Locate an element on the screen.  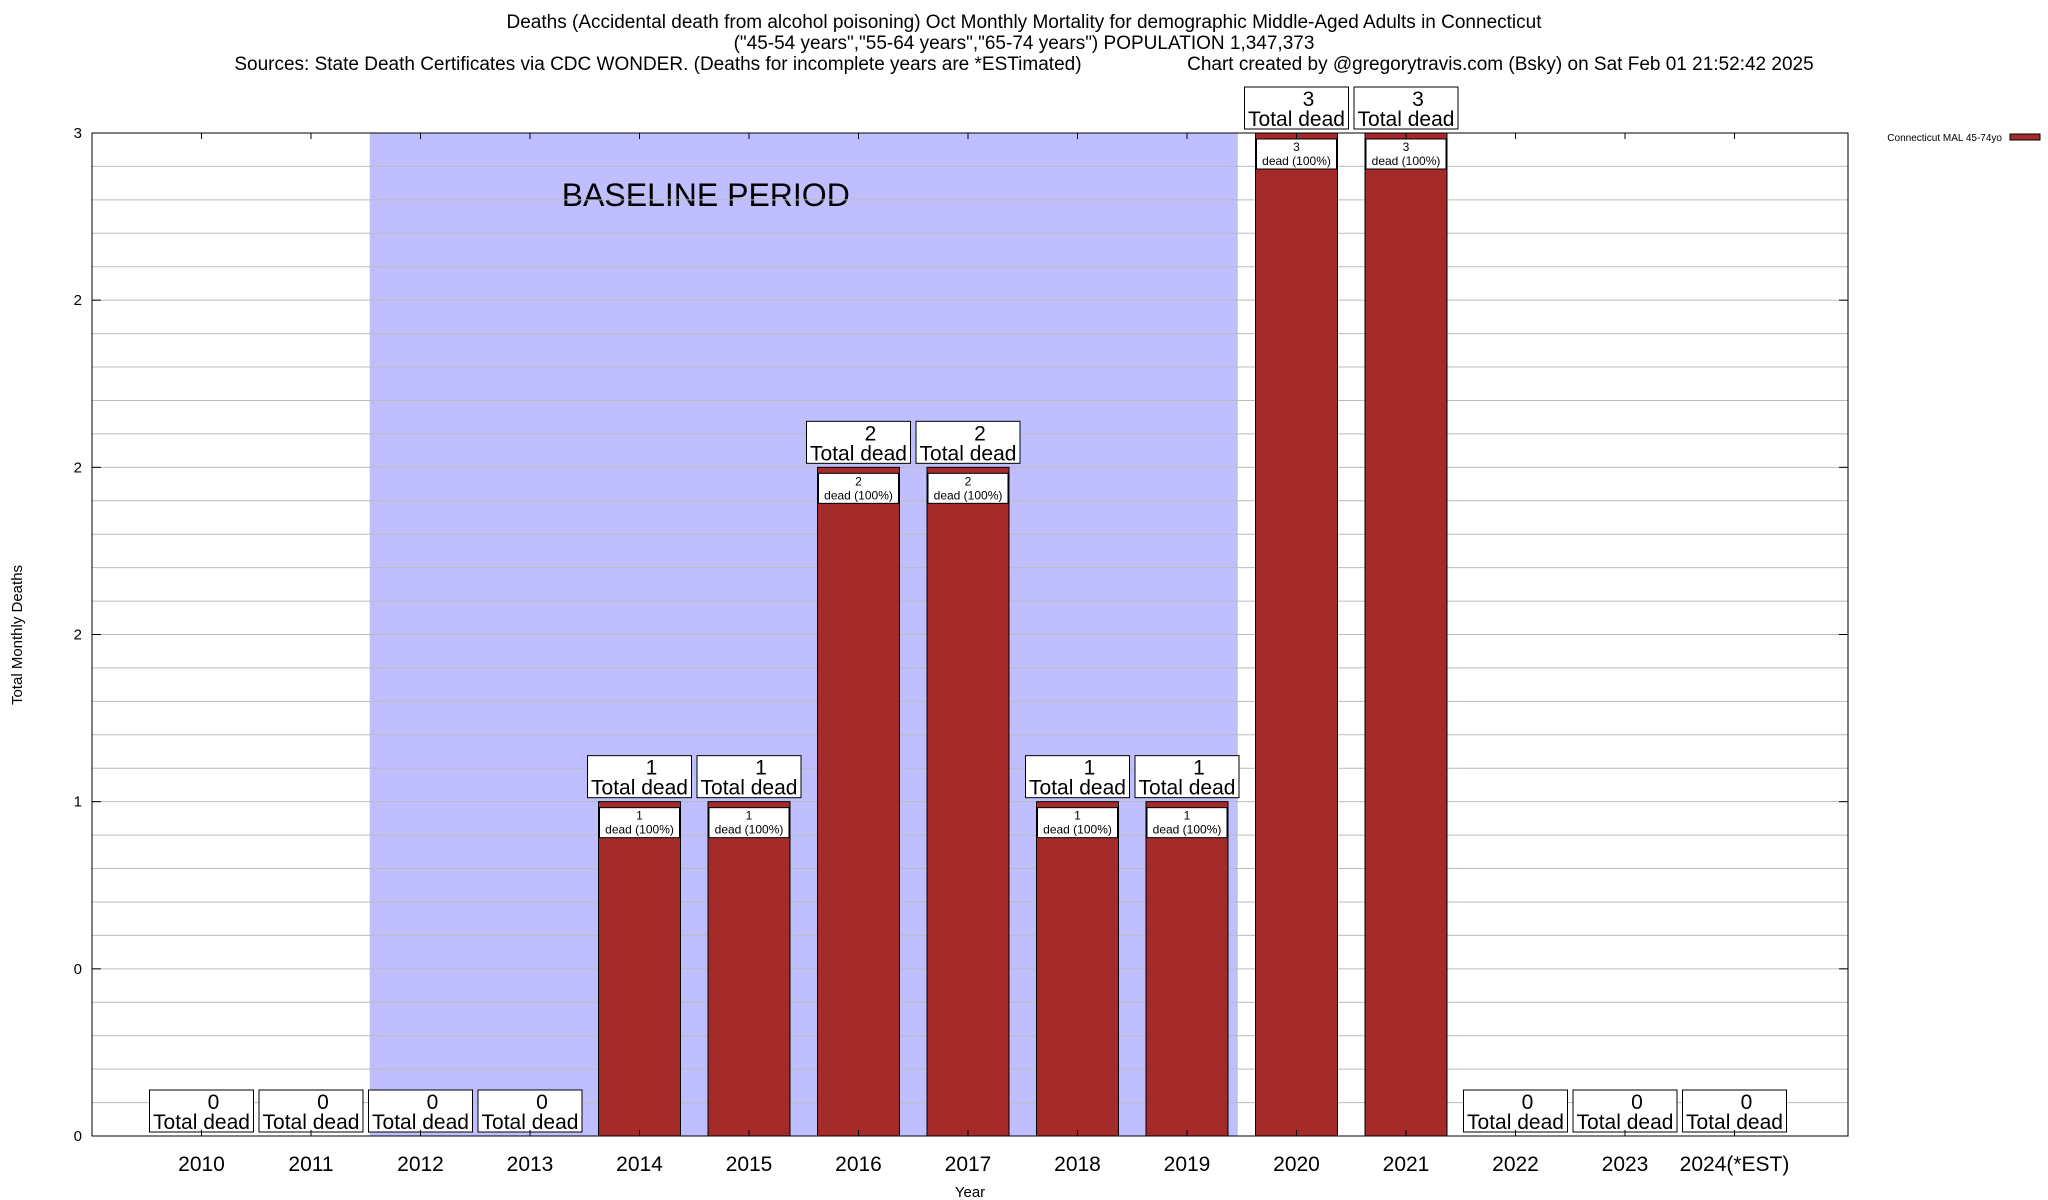
x-tick-label: 2019 is located at coordinates (1187, 1164).